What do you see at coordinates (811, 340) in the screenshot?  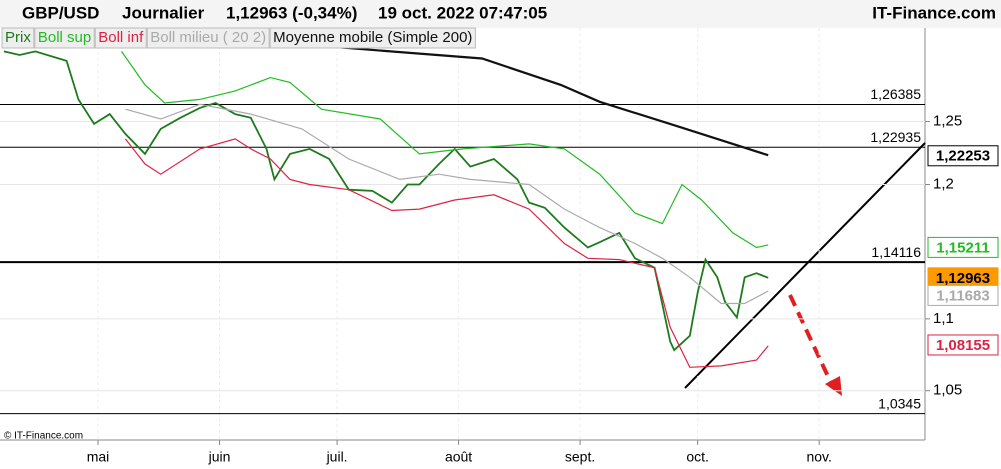 I see `arrow-shaft` at bounding box center [811, 340].